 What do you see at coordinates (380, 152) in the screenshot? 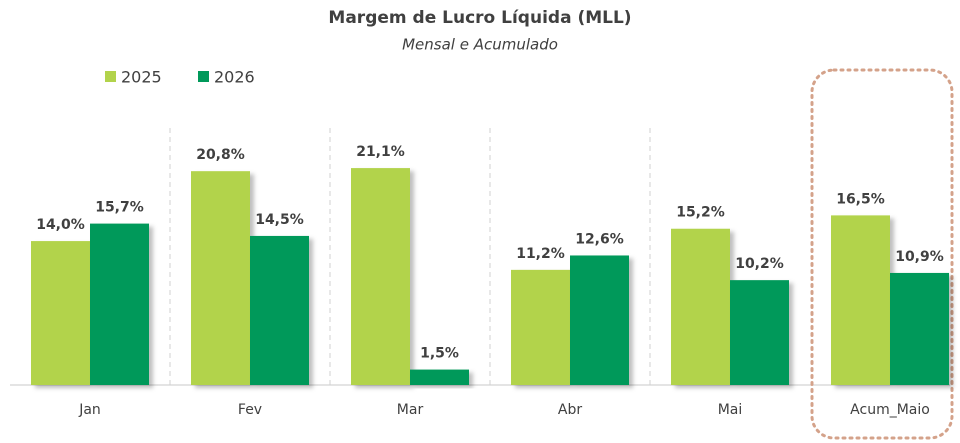
I see `data-label: 21,1%` at bounding box center [380, 152].